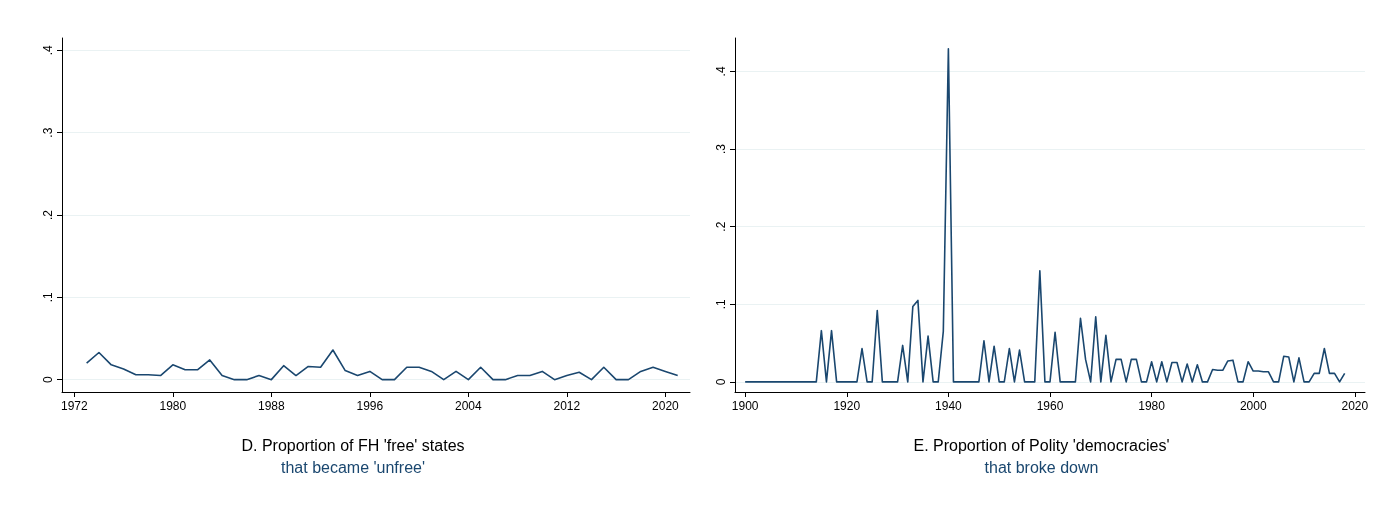  I want to click on x-tick-label: 1960, so click(1050, 406).